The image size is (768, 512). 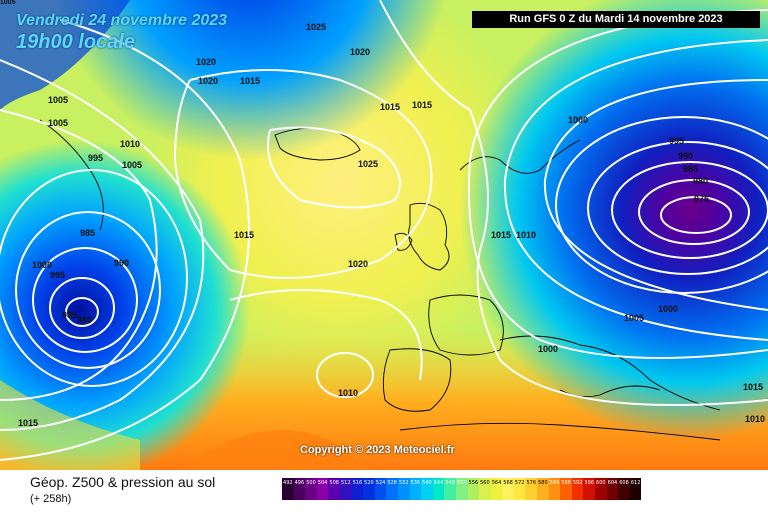 I want to click on valid-date: Vendredi 24 novembre 2023, so click(x=122, y=20).